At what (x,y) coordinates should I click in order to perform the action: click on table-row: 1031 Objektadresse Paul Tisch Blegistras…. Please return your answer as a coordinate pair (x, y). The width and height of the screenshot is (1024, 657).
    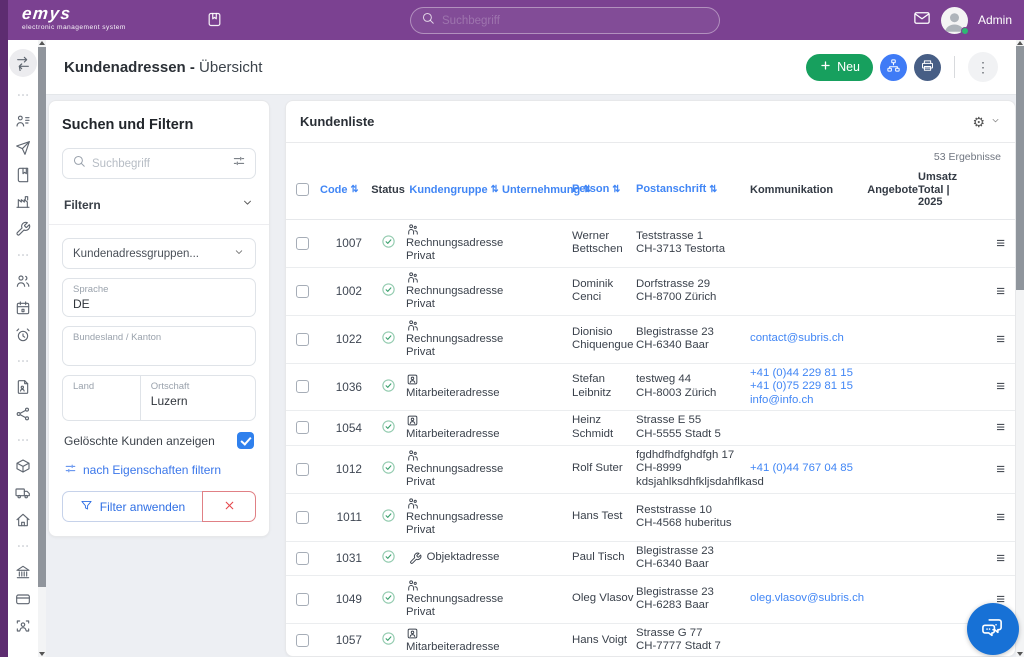
    Looking at the image, I should click on (650, 559).